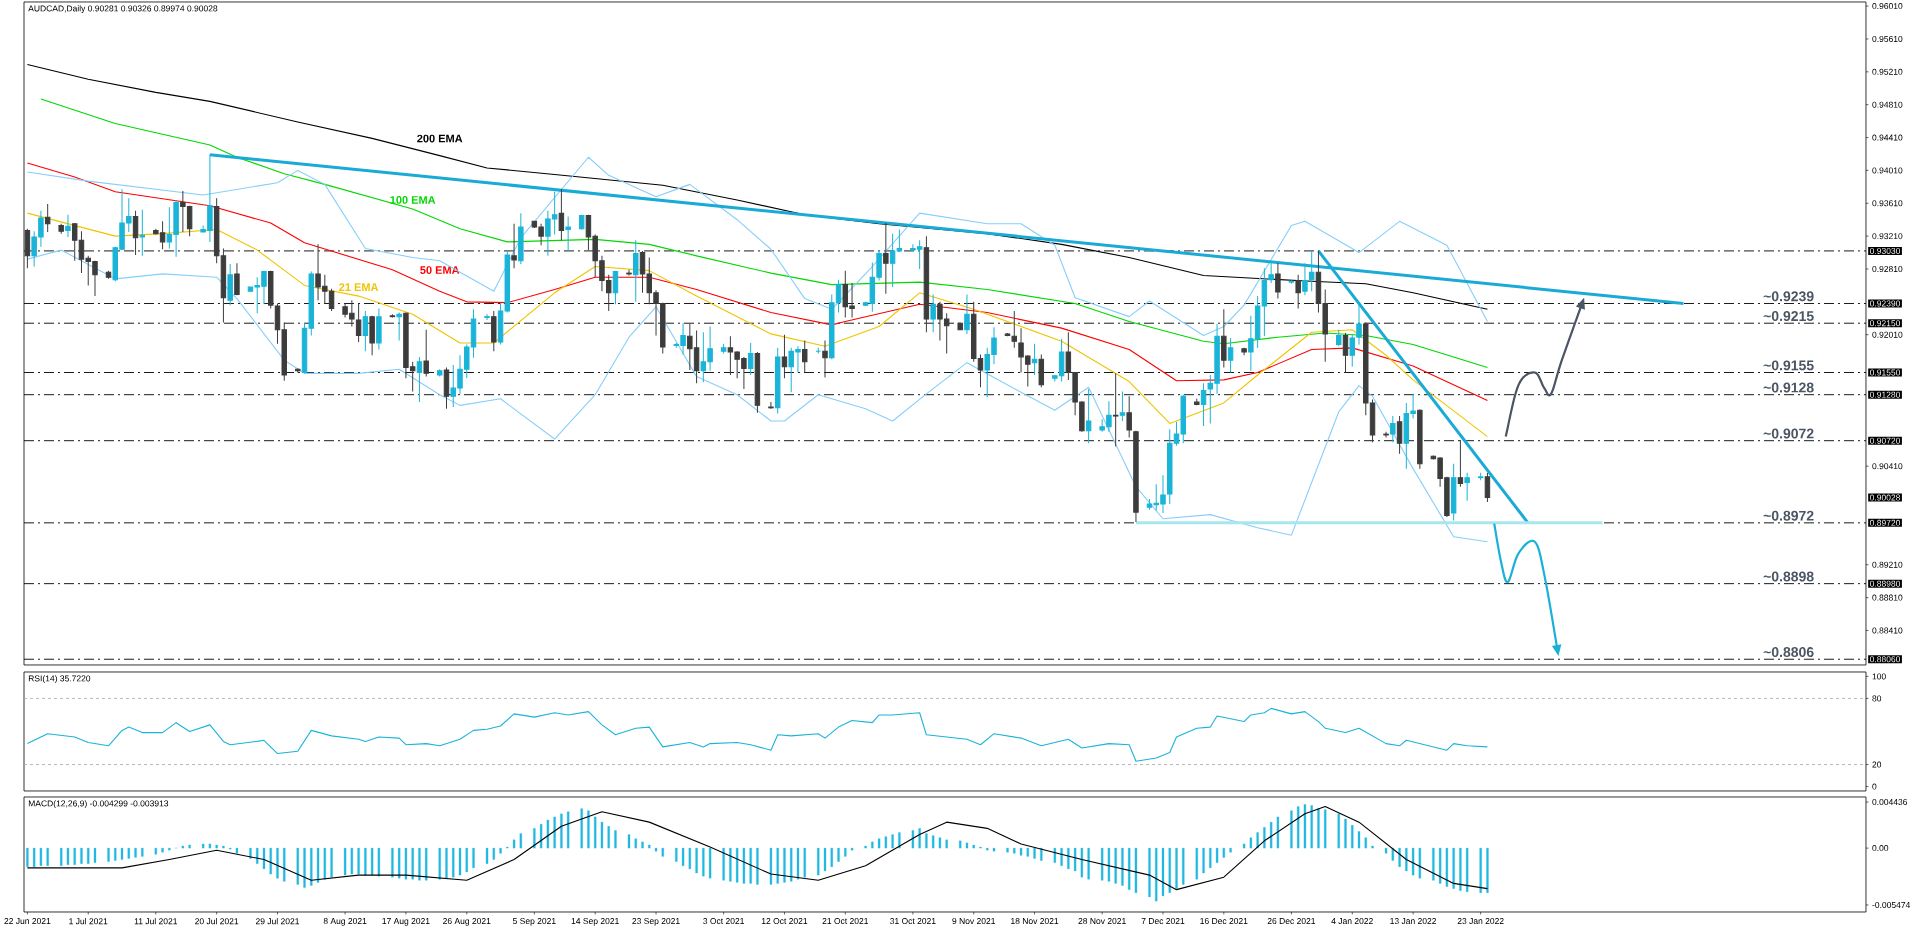 Image resolution: width=1916 pixels, height=936 pixels. What do you see at coordinates (1887, 38) in the screenshot?
I see `y-tick-label: 0.95610` at bounding box center [1887, 38].